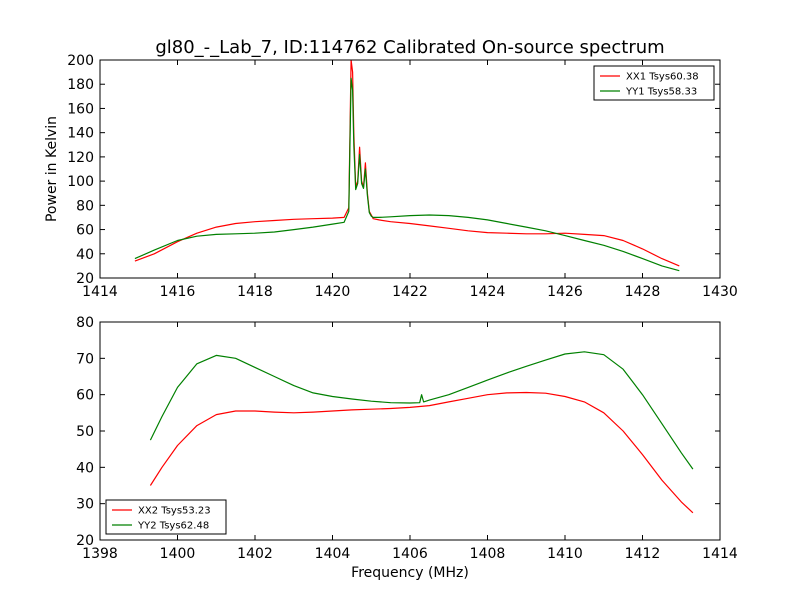 This screenshot has width=800, height=600. What do you see at coordinates (661, 92) in the screenshot?
I see `top-legend-label-2: YY1 Tsys58.33` at bounding box center [661, 92].